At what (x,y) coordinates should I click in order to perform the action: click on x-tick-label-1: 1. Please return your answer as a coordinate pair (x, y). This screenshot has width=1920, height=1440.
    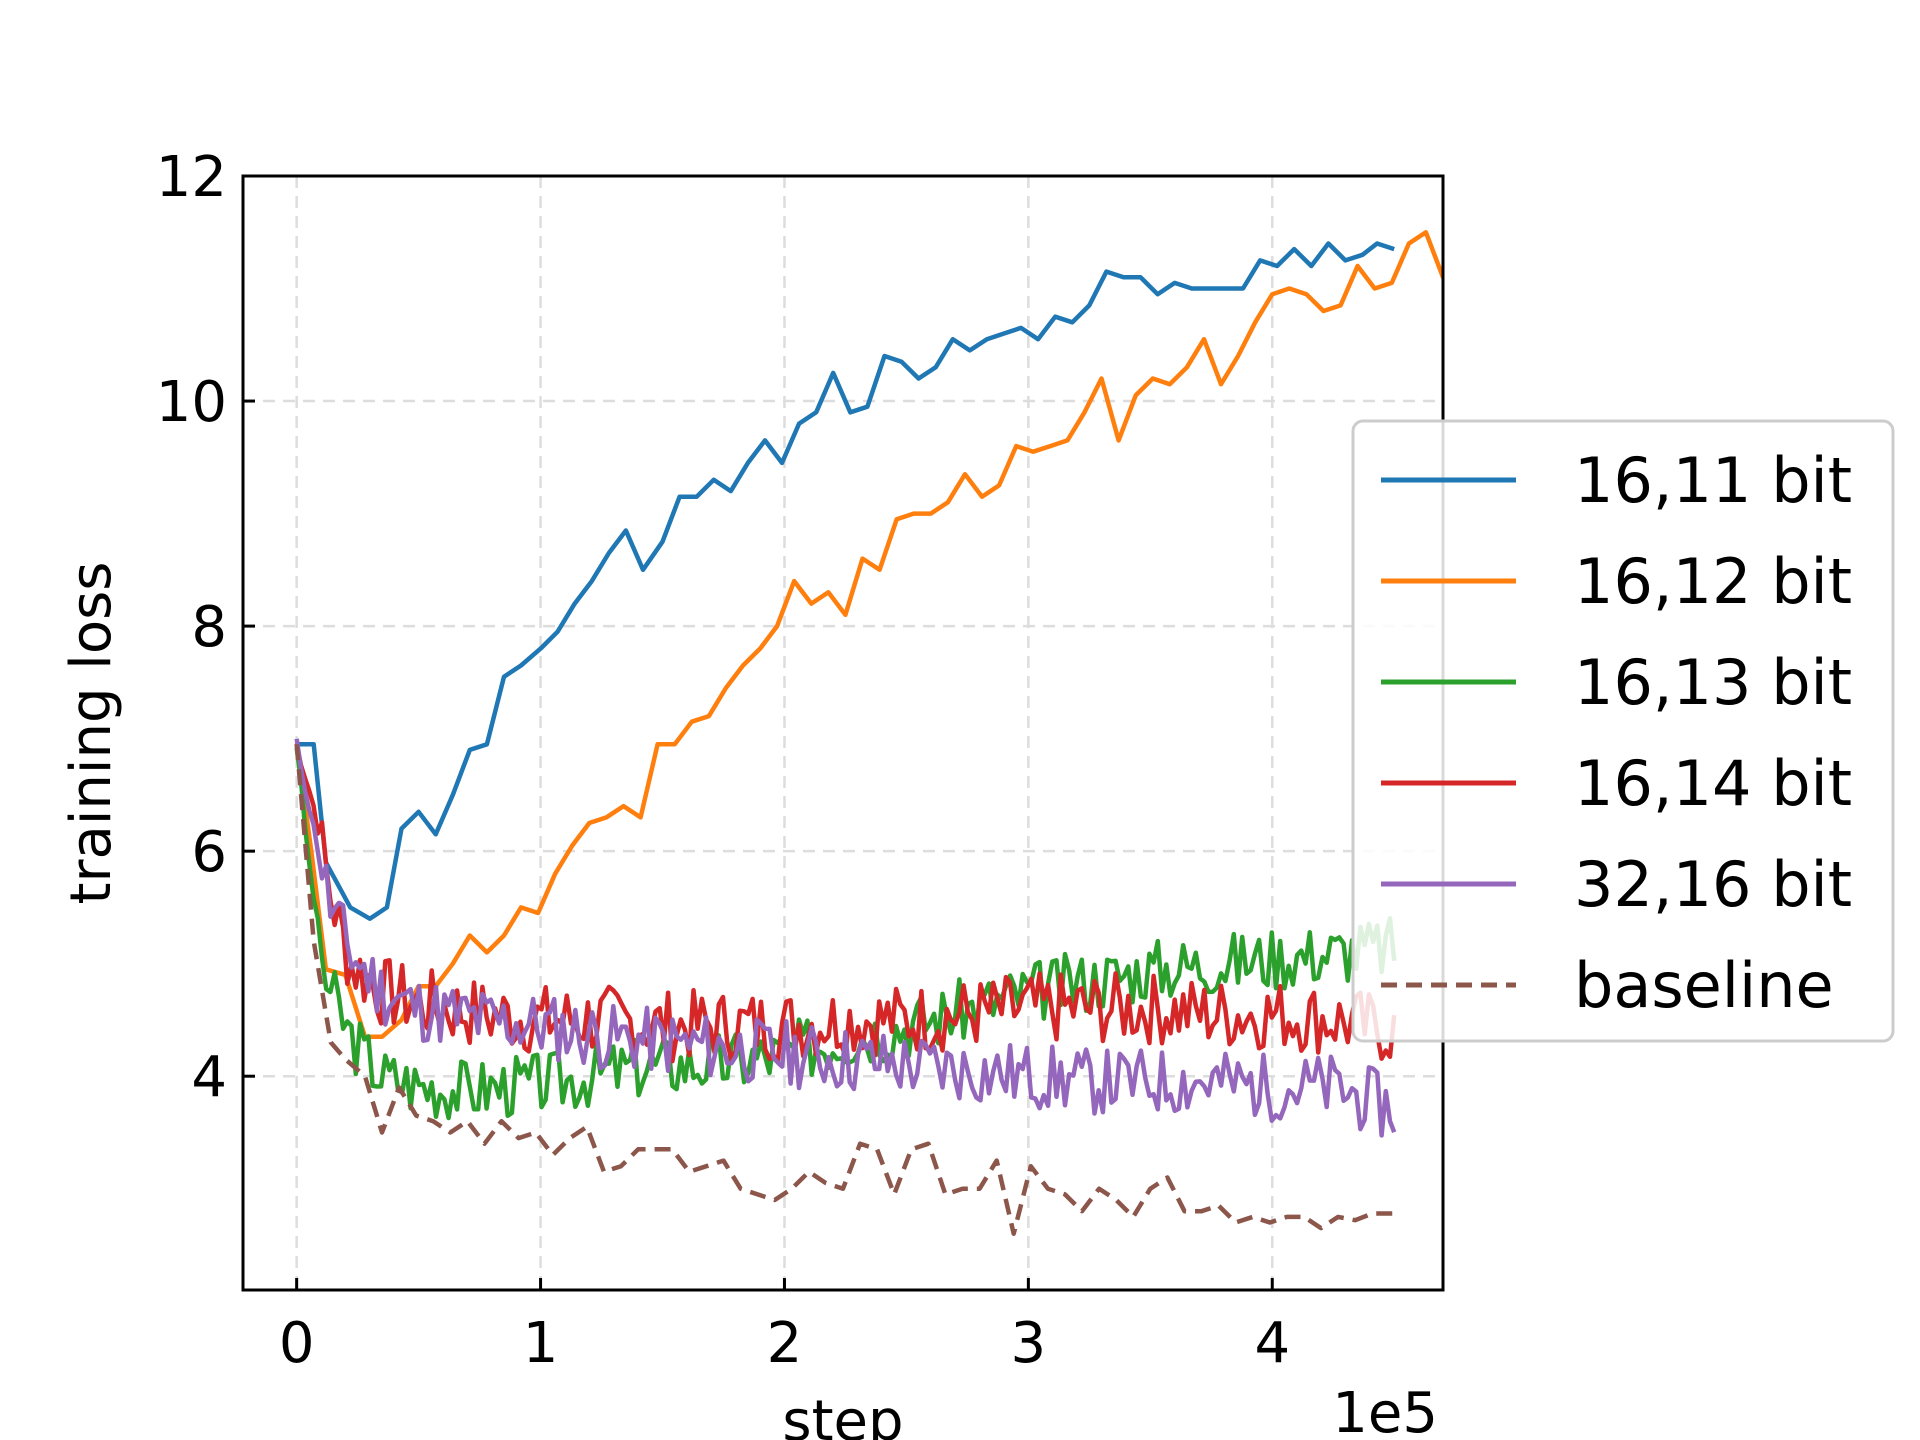
    Looking at the image, I should click on (541, 1343).